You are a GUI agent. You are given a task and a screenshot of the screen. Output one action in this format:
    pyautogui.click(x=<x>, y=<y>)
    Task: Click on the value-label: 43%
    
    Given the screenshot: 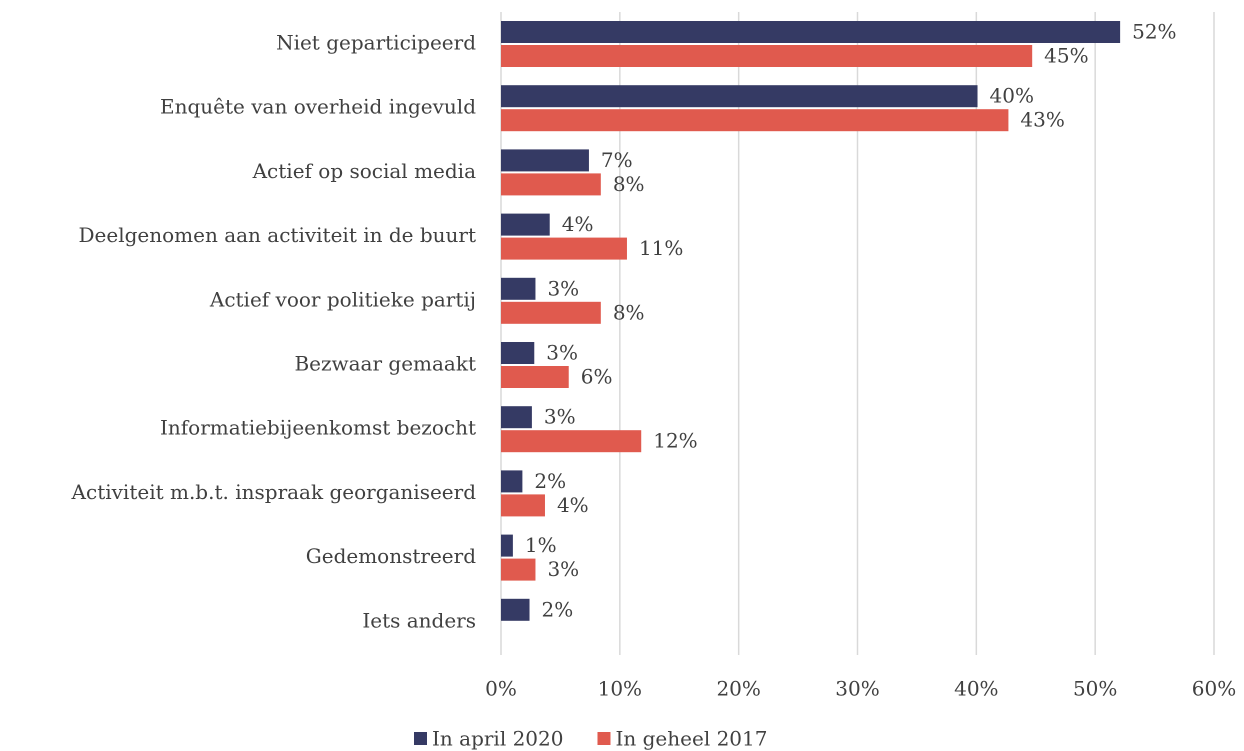 What is the action you would take?
    pyautogui.click(x=1042, y=120)
    